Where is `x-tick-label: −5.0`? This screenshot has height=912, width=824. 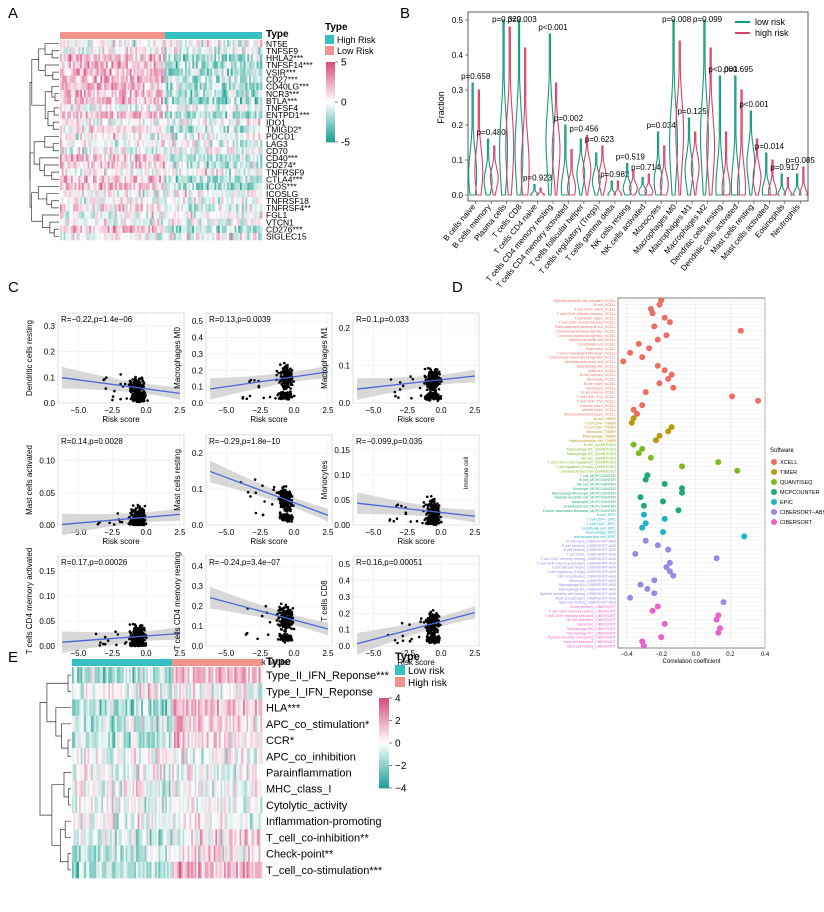 x-tick-label: −5.0 is located at coordinates (373, 410).